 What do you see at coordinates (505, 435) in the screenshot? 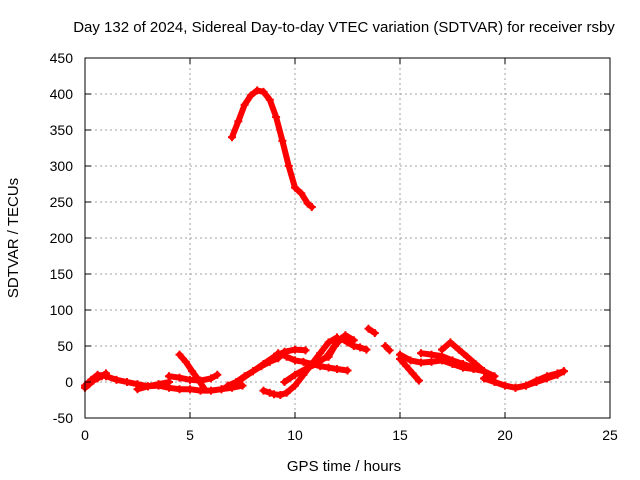
I see `x-tick-label: 20` at bounding box center [505, 435].